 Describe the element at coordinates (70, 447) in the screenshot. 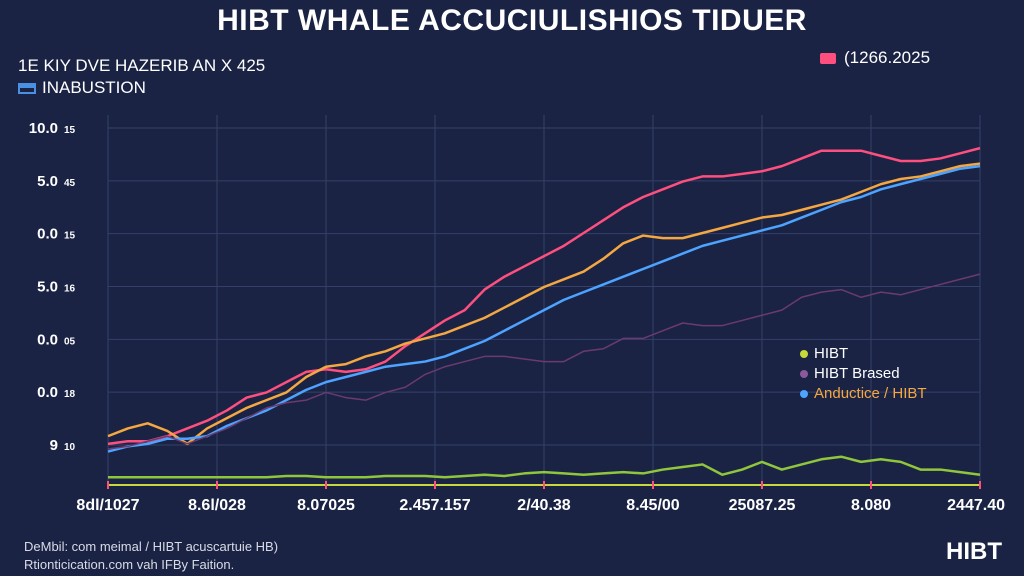

I see `y-tick-minor-label: 10` at that location.